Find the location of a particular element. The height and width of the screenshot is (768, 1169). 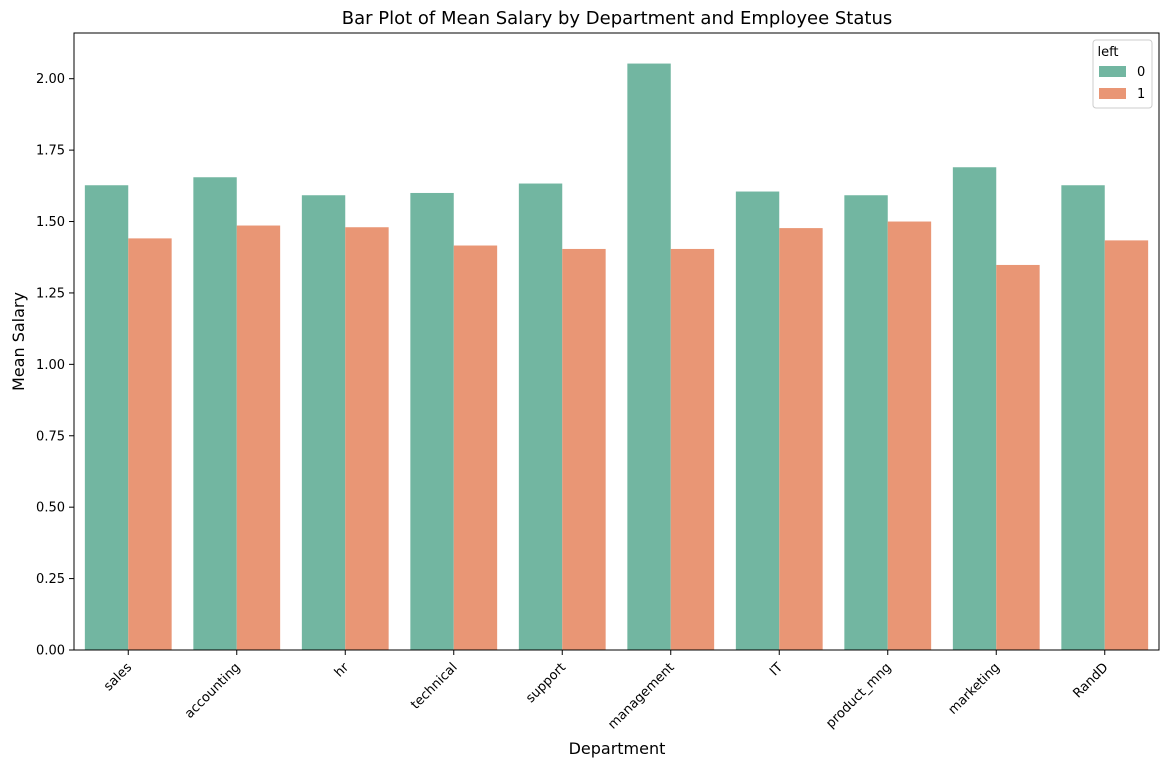

y-tick-label: 2.00 is located at coordinates (50, 79).